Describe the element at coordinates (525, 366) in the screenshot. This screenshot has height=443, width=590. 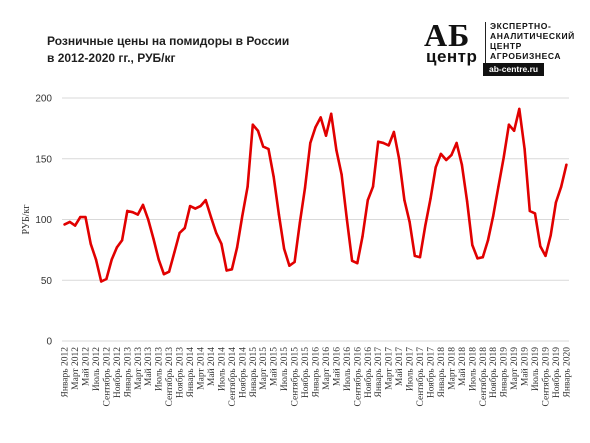
I see `x-tick-label: Май 2019` at that location.